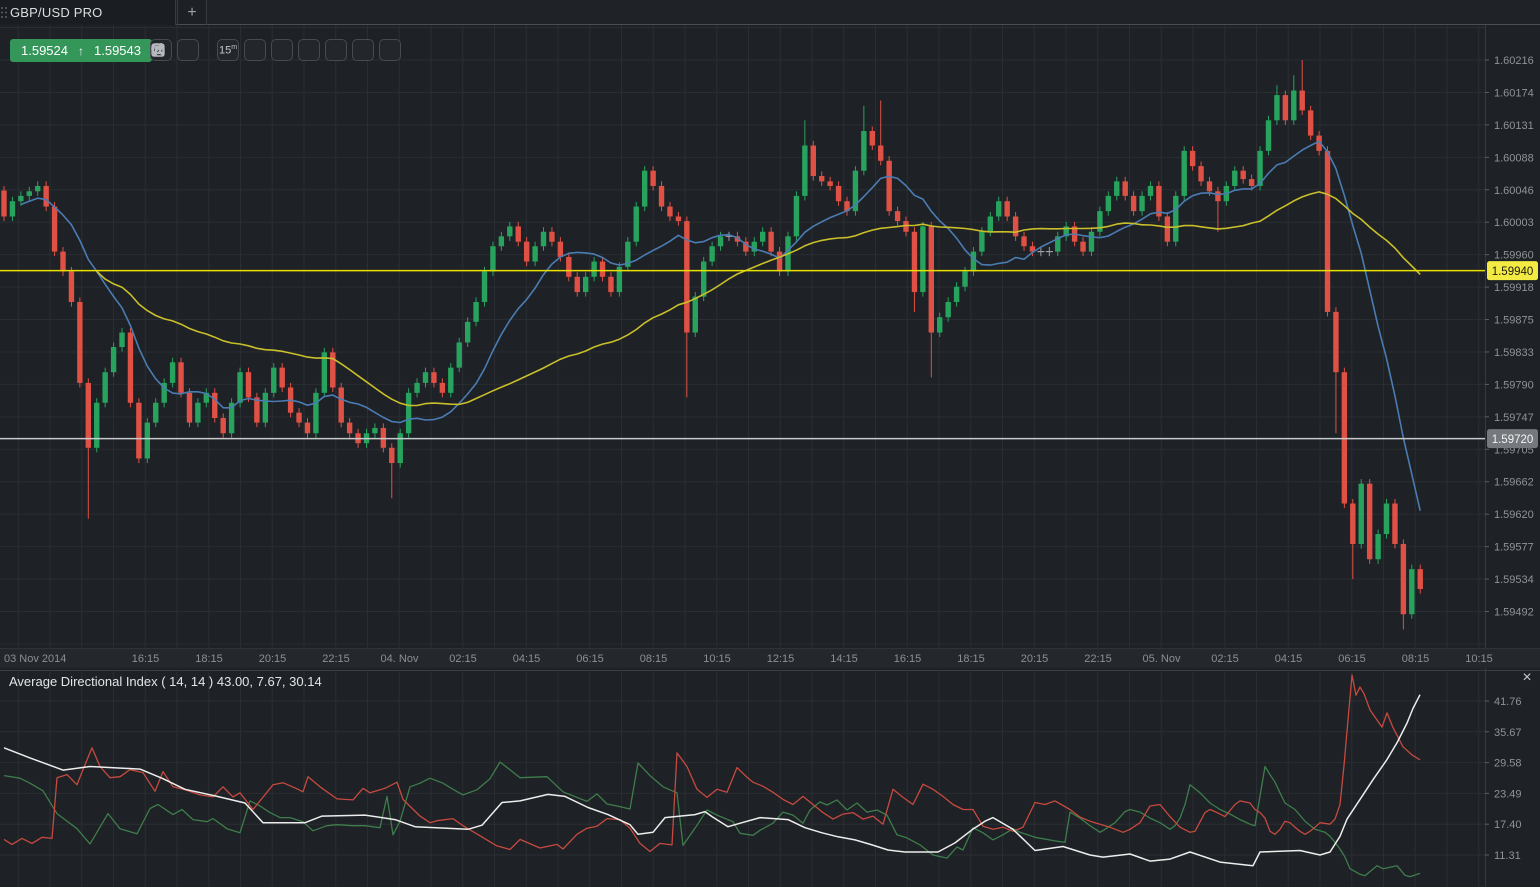 This screenshot has width=1540, height=887. Describe the element at coordinates (1513, 440) in the screenshot. I see `price-line-badge-label: 1.59720` at that location.